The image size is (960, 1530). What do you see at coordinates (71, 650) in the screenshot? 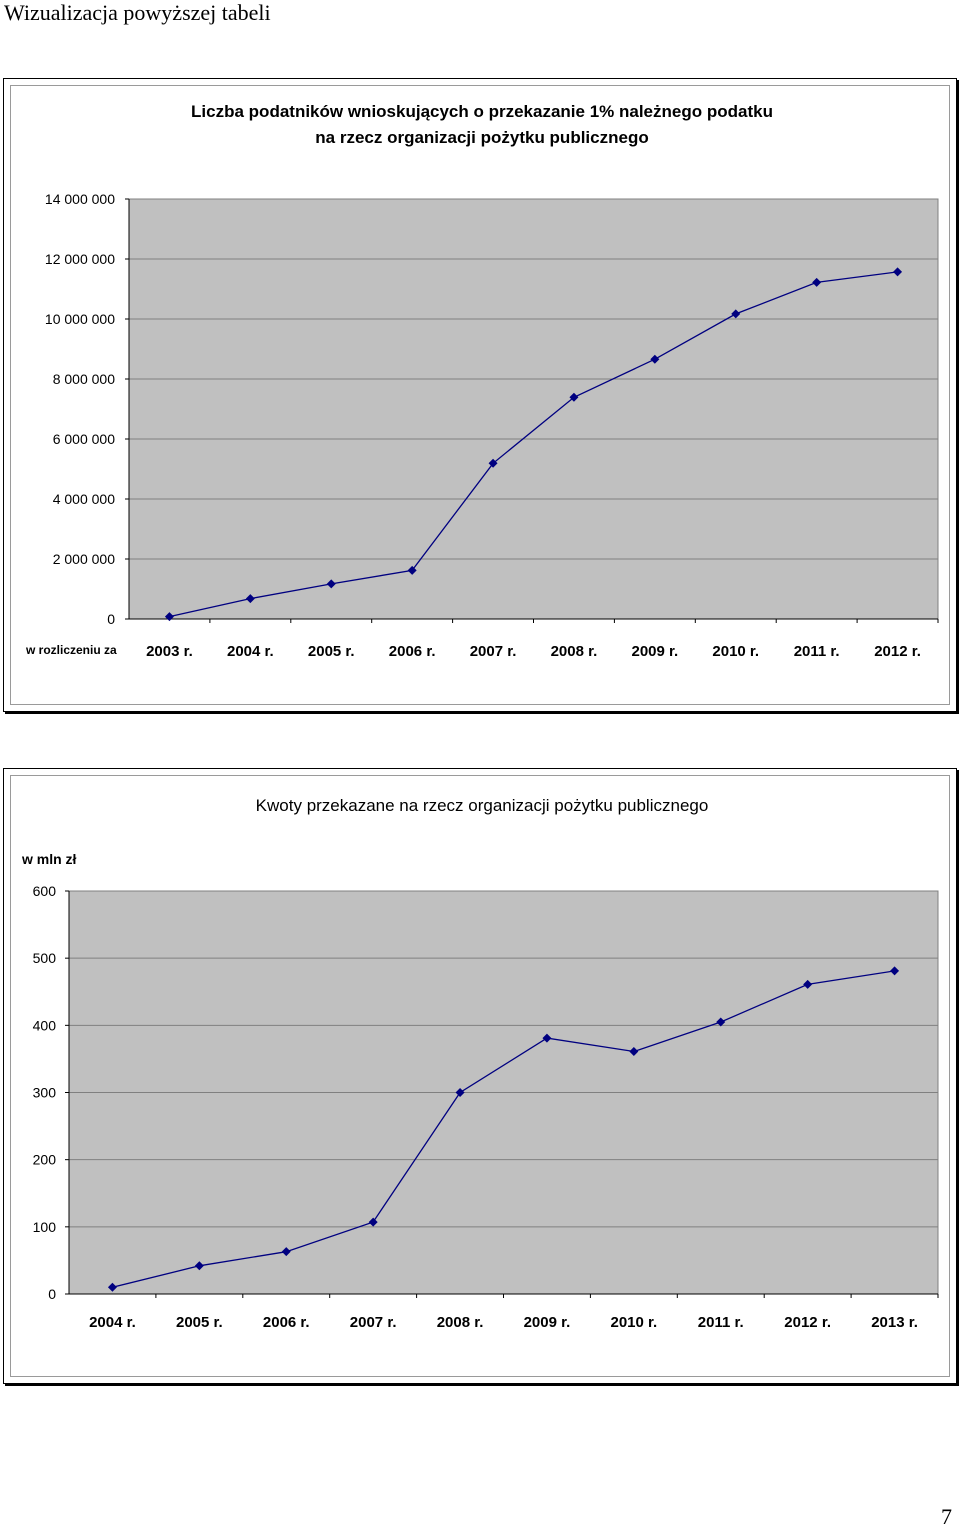
I see `x-axis-label: w rozliczeniu za` at bounding box center [71, 650].